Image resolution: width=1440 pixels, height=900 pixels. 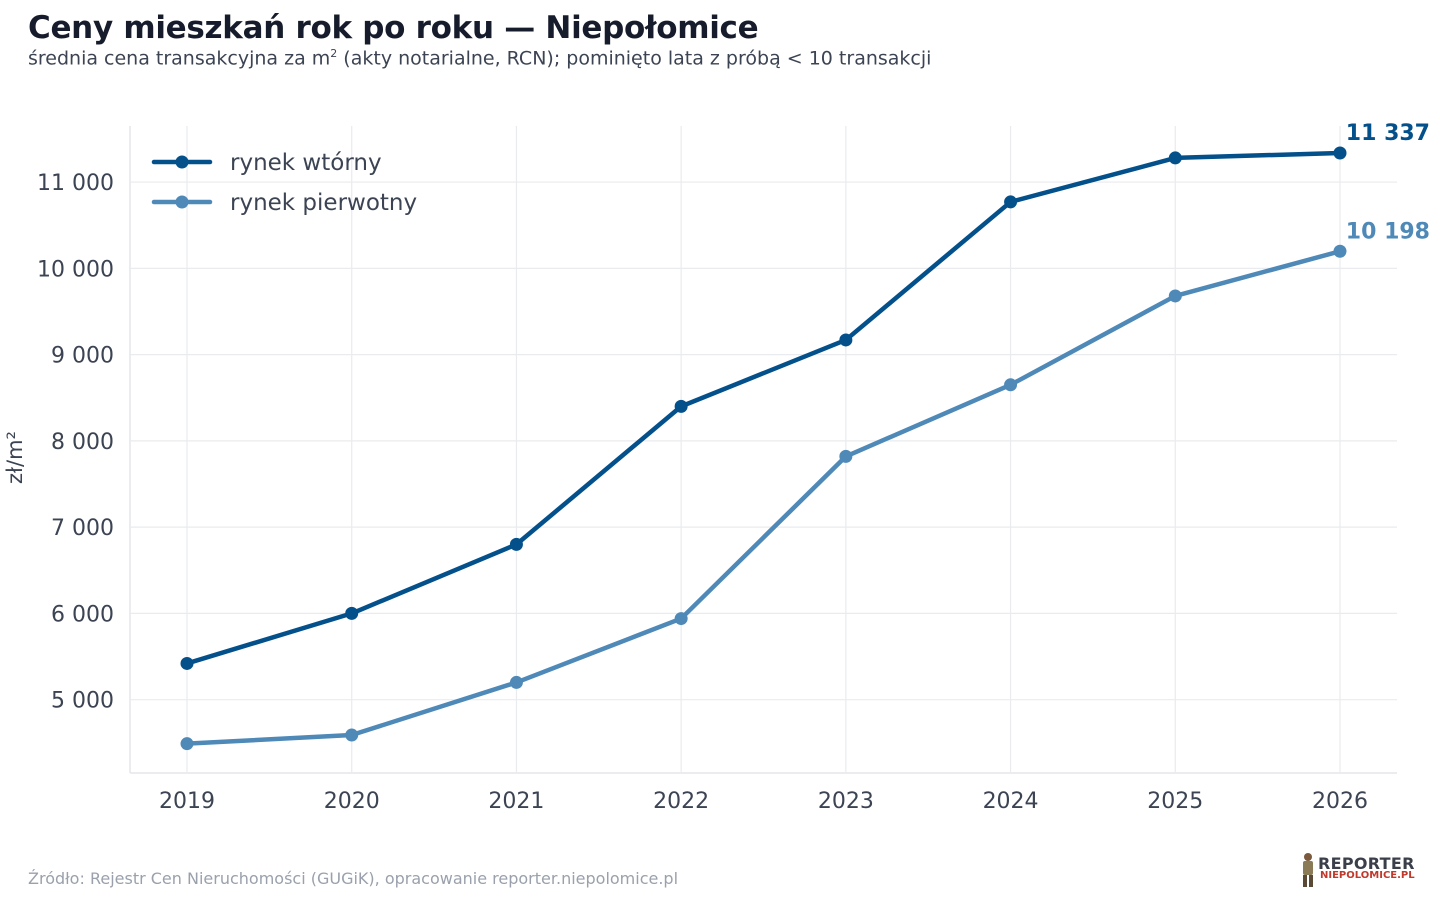 What do you see at coordinates (1340, 801) in the screenshot?
I see `x-tick-label: 2026` at bounding box center [1340, 801].